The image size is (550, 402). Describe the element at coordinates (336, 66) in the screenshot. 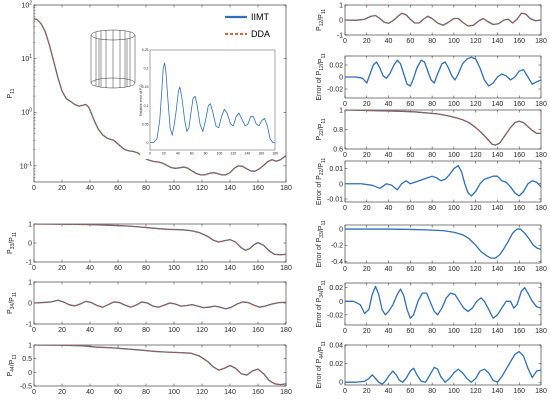

I see `y-tick-label: 0.02` at that location.